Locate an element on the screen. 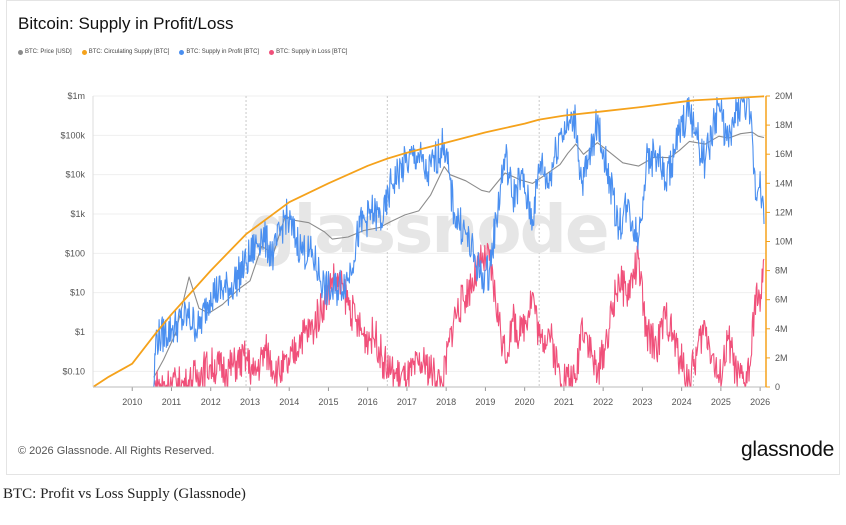 The image size is (846, 525). x-tick-label: 2016 is located at coordinates (368, 402).